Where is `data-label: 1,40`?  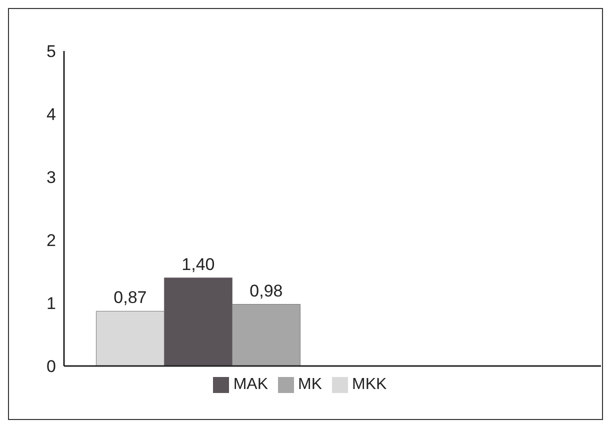
data-label: 1,40 is located at coordinates (198, 264).